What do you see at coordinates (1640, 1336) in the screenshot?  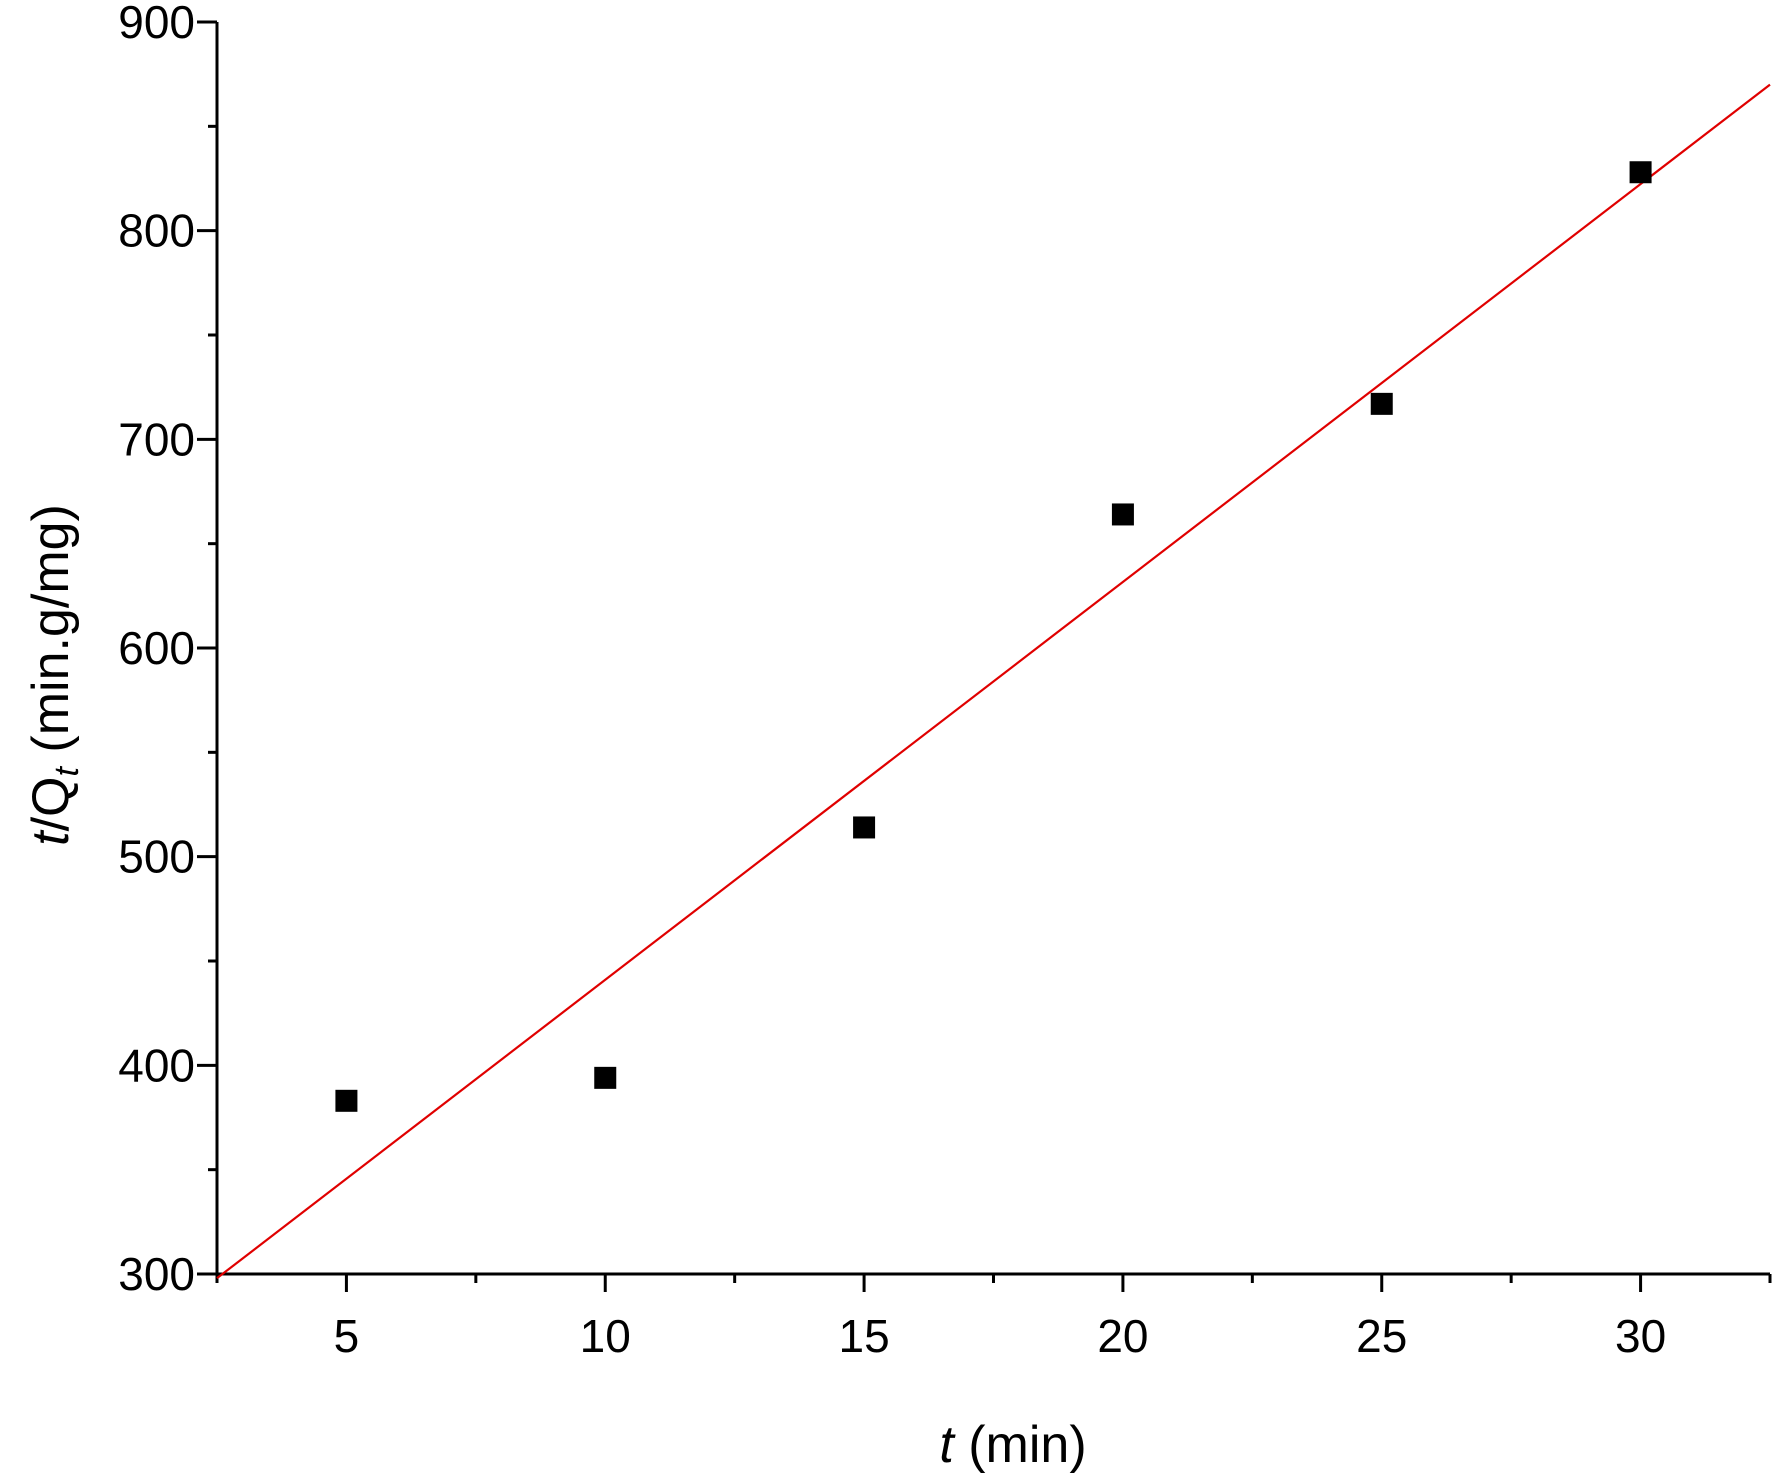 I see `x-tick-label: 30` at bounding box center [1640, 1336].